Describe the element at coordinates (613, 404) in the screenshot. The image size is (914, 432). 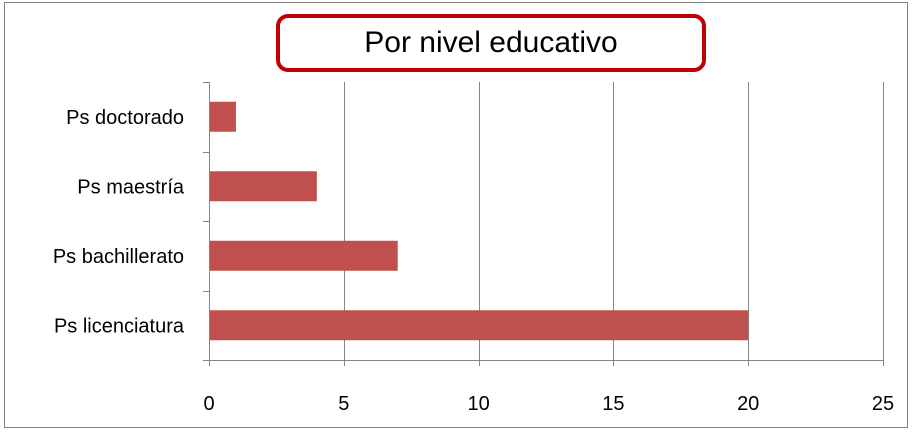
I see `x-tick-label: 15` at that location.